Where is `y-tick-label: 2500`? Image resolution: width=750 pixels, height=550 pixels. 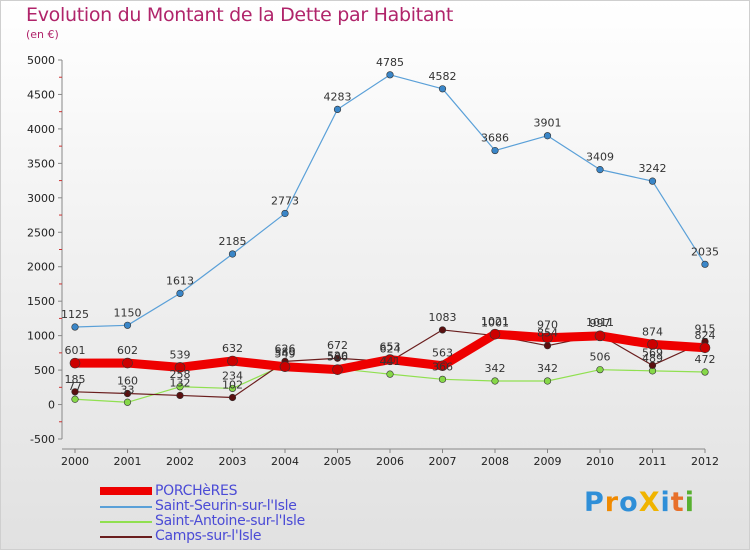 y-tick-label: 2500 is located at coordinates (41, 232).